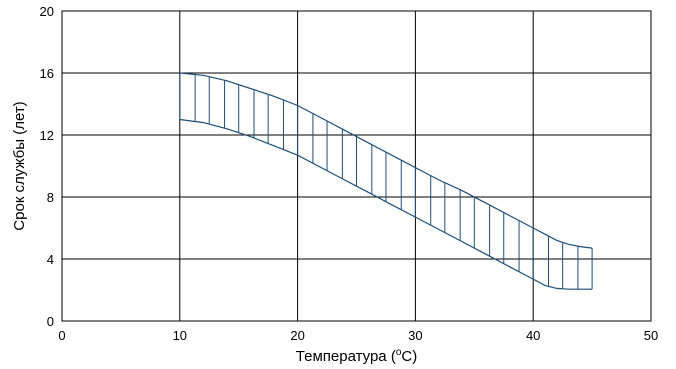  I want to click on y-axis-title: Срок службы (лет), so click(19, 165).